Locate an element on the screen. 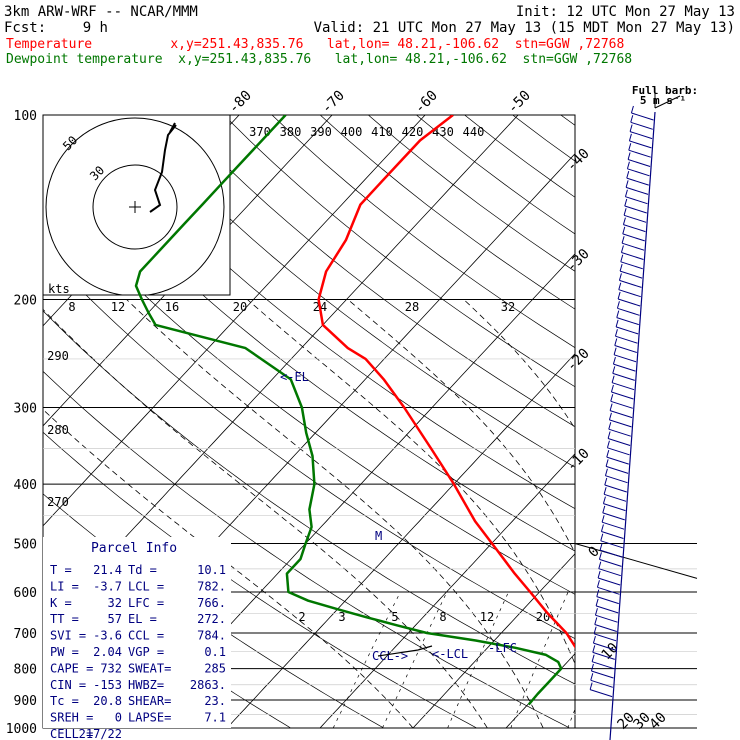 This screenshot has height=740, width=740. hodograph-trace-top is located at coordinates (172, 127).